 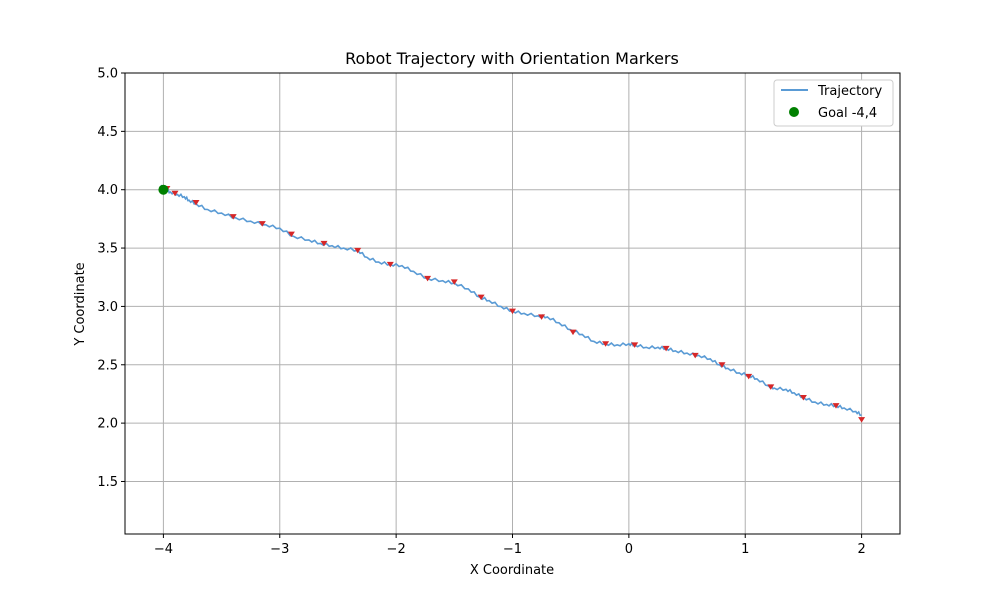 I want to click on y-axis: 1.5 2.0 2.5 3.0 3.5 4.0 4.5 5.0, so click(x=111, y=278).